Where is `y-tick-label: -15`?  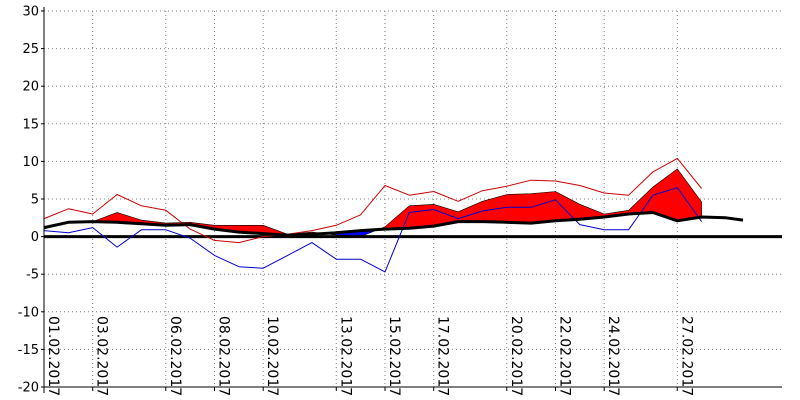
y-tick-label: -15 is located at coordinates (28, 350).